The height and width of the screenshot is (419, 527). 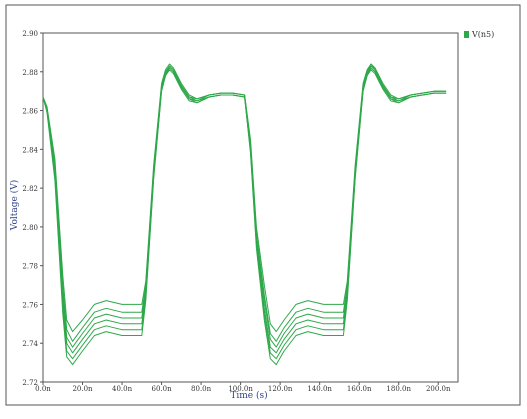 What do you see at coordinates (14, 205) in the screenshot?
I see `y-axis-label: Voltage (V)` at bounding box center [14, 205].